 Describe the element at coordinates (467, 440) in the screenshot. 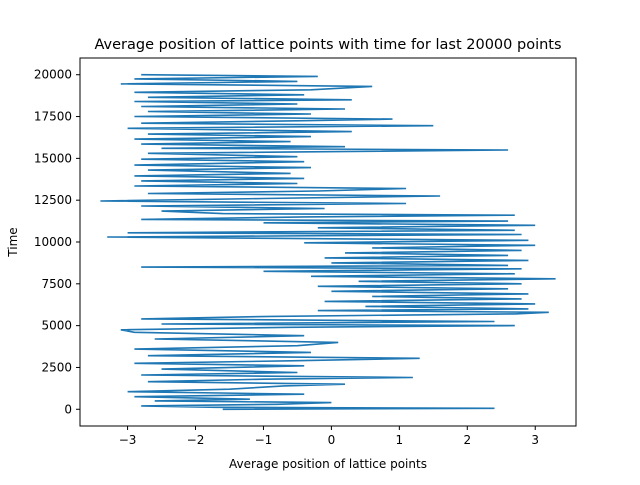

I see `x-tick-label: 2` at that location.